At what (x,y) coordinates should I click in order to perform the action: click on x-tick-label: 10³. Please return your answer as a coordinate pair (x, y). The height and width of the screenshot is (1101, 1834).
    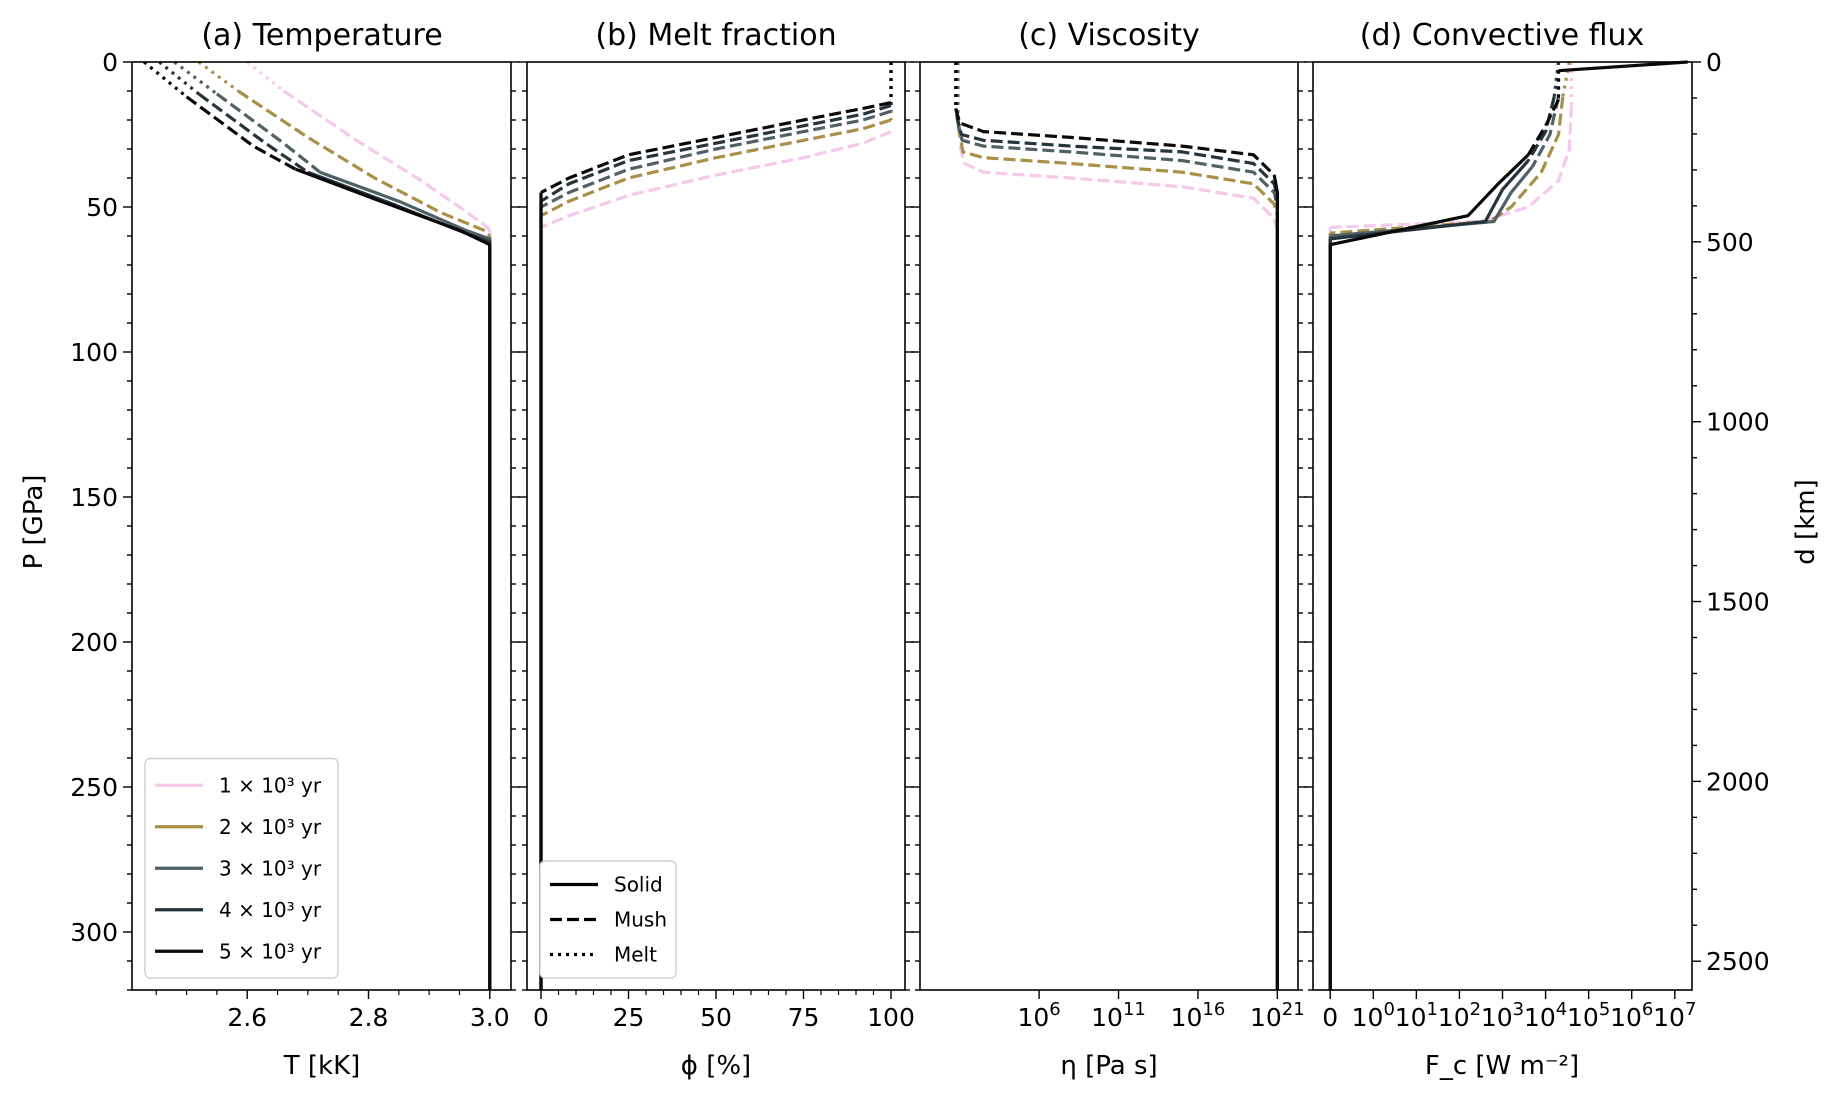
    Looking at the image, I should click on (1502, 1015).